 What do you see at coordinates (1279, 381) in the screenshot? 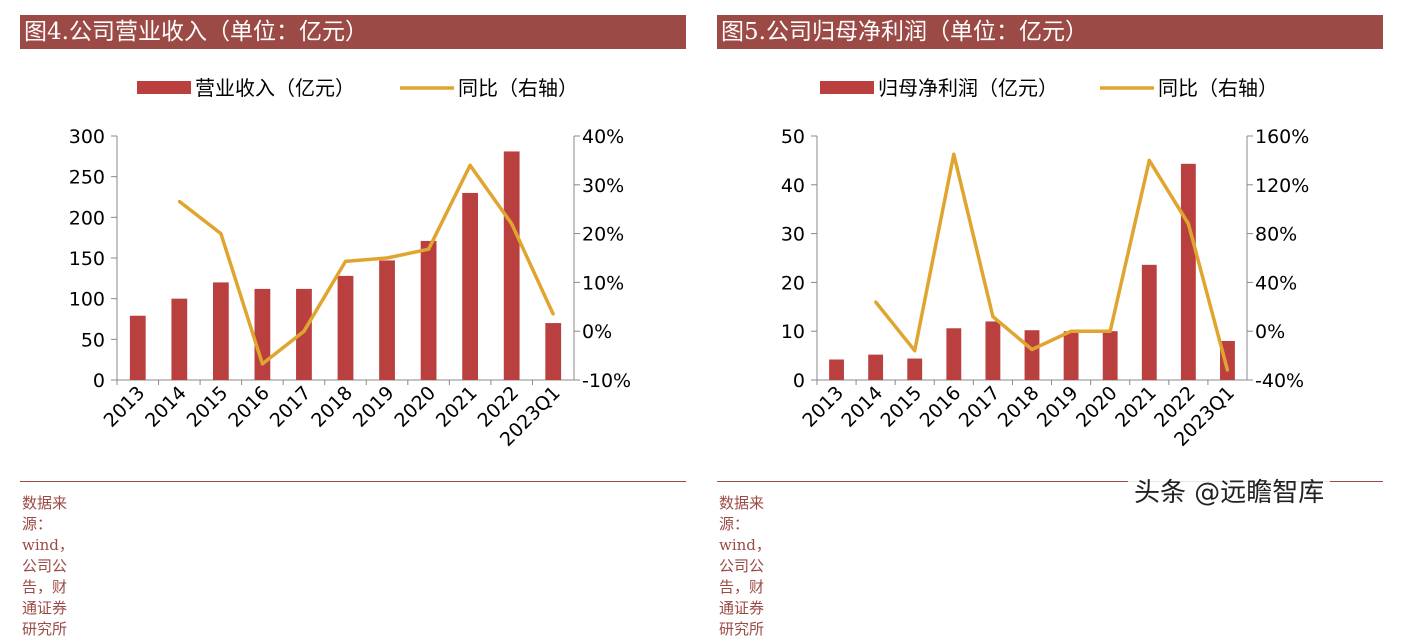
I see `y-tick-label-right: -40%` at bounding box center [1279, 381].